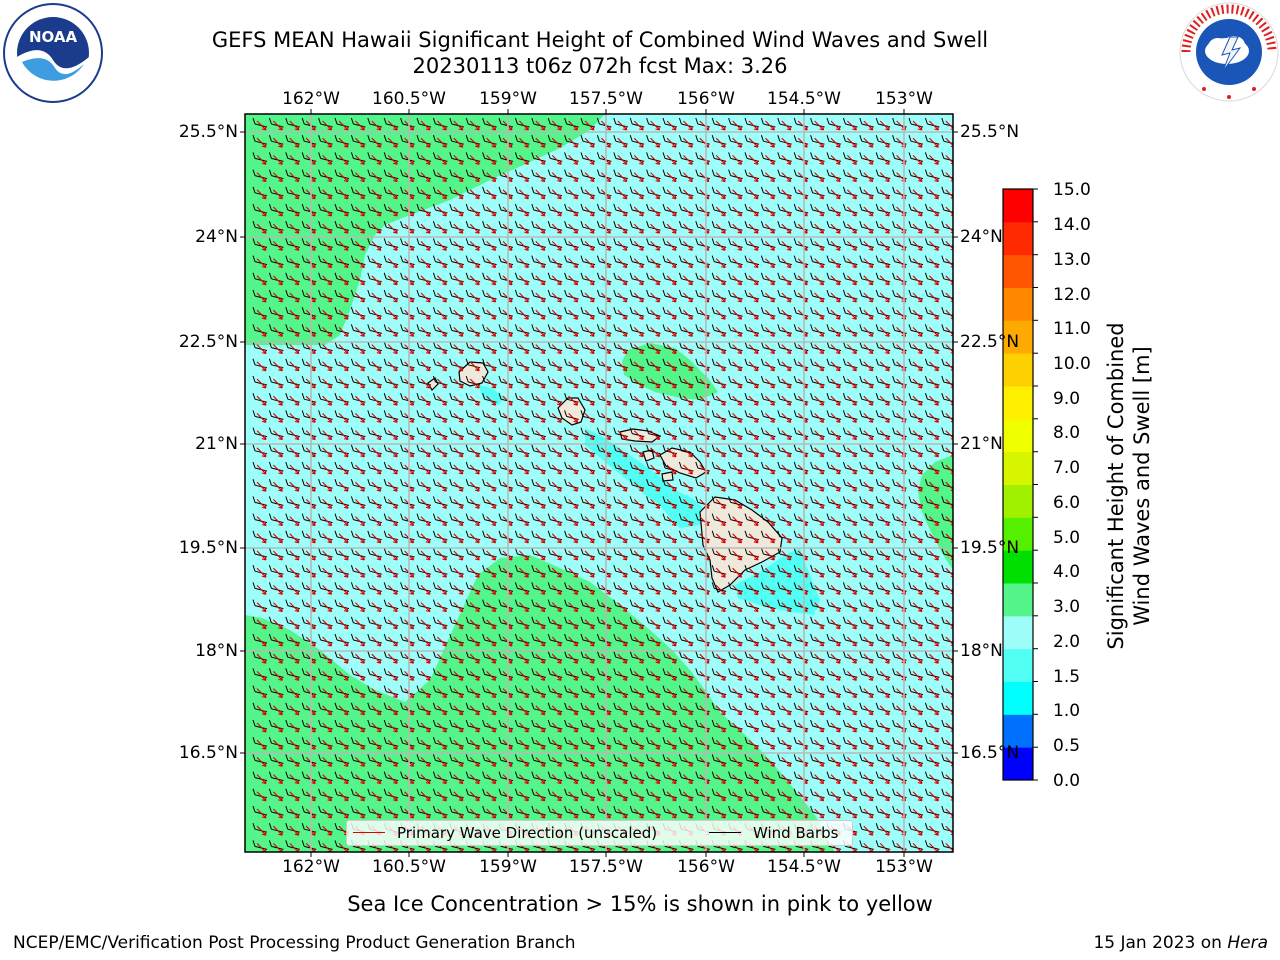  Describe the element at coordinates (667, 476) in the screenshot. I see `island-kahoolawe` at that location.